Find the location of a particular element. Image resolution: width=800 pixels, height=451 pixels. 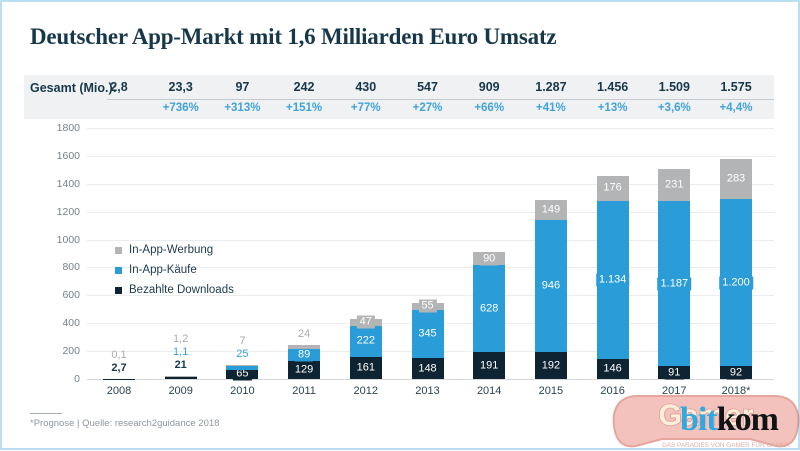

bar-value-label: 1,1 is located at coordinates (180, 352).